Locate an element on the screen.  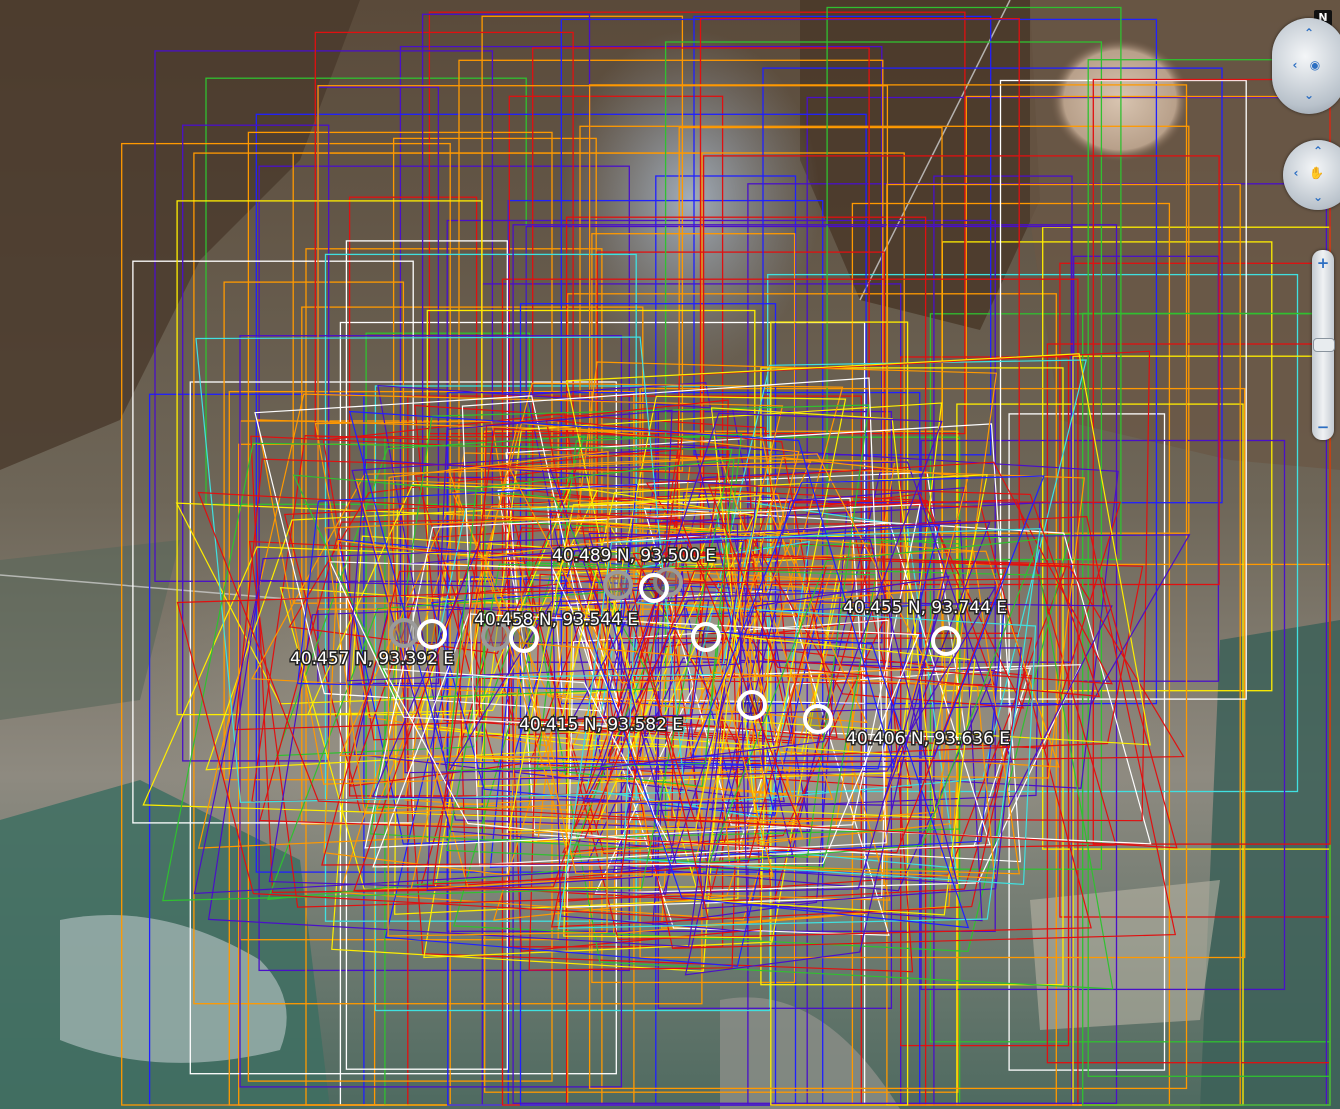
rotate-left-icon: ‹ is located at coordinates (1295, 65).